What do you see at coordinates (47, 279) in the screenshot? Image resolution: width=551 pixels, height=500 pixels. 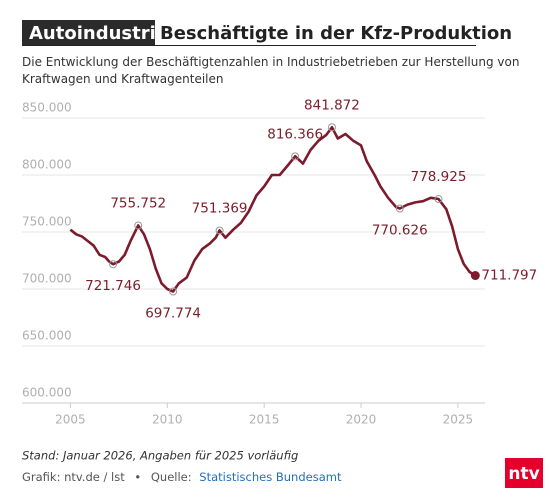 I see `y-tick-label: 700.000` at bounding box center [47, 279].